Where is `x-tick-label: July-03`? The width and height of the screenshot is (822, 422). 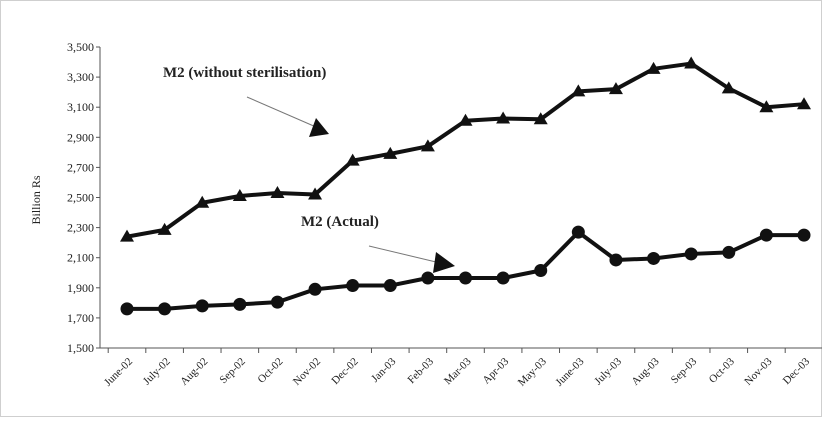
x-tick-label: July-03 is located at coordinates (608, 371).